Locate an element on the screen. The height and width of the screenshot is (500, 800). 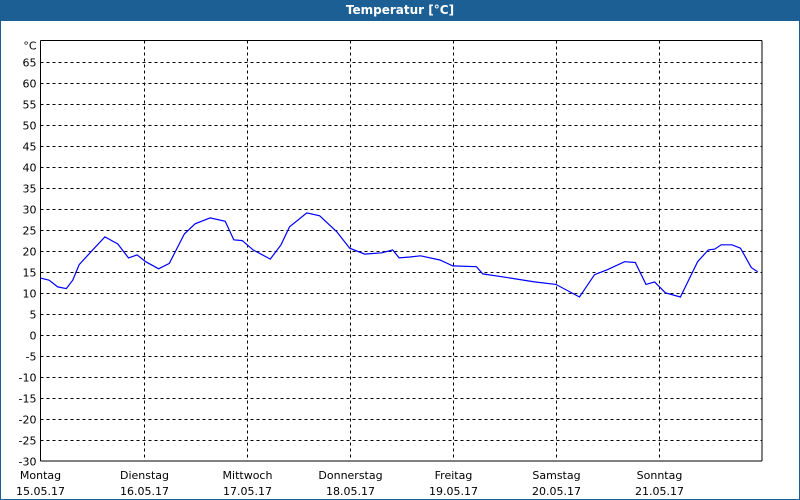
y-tick-label: 45 is located at coordinates (30, 147).